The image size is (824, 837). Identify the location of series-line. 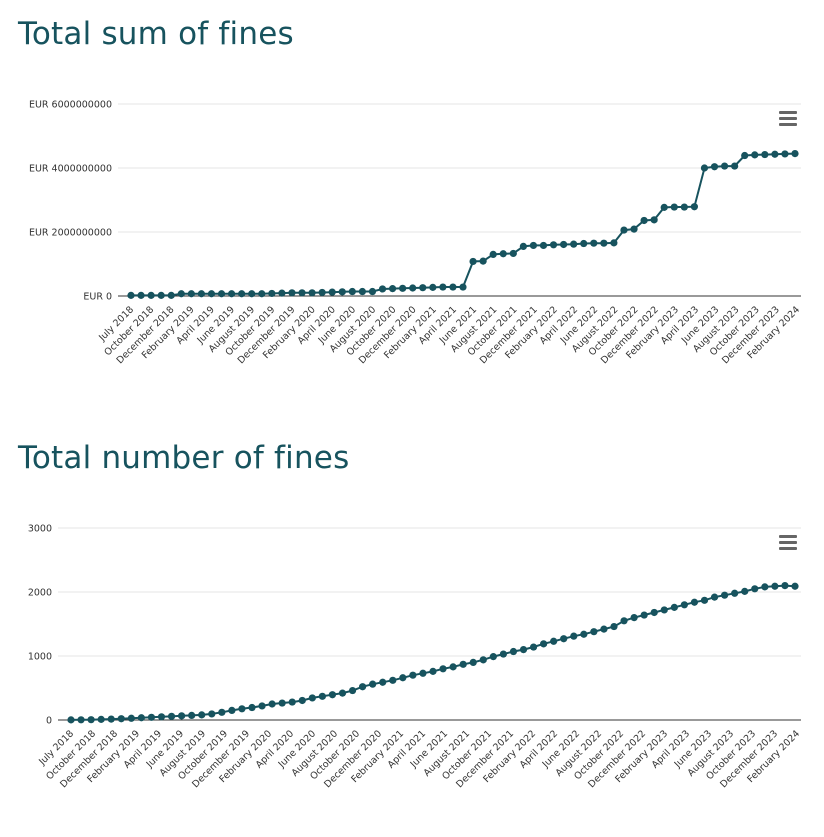
(463, 224).